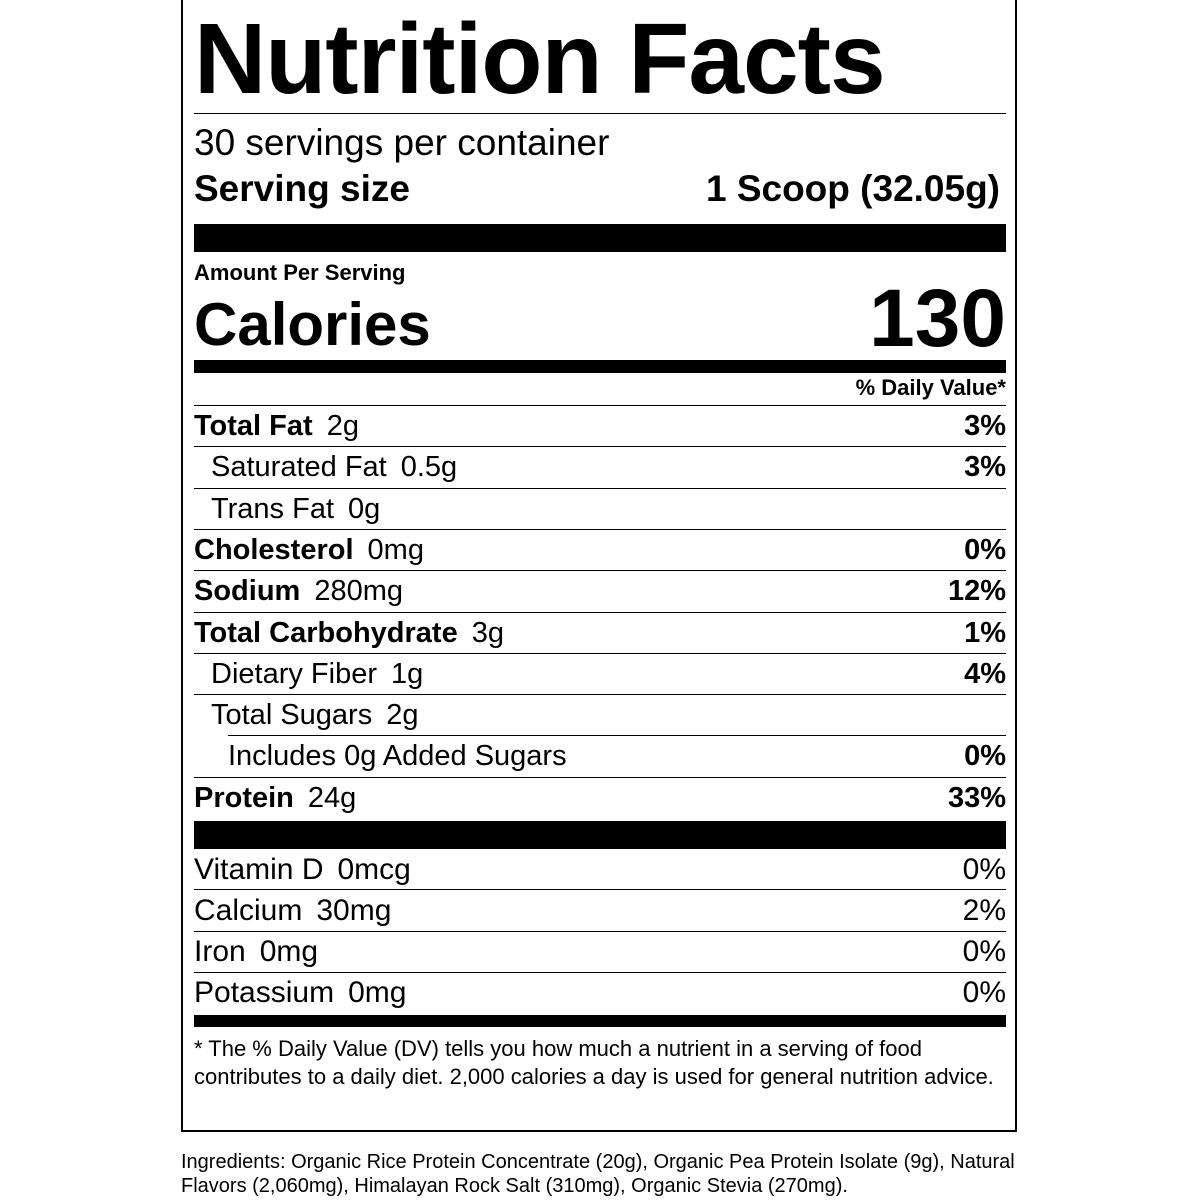 The width and height of the screenshot is (1200, 1200). I want to click on nutrient-row: Dietary Fiber 1g 4%, so click(600, 674).